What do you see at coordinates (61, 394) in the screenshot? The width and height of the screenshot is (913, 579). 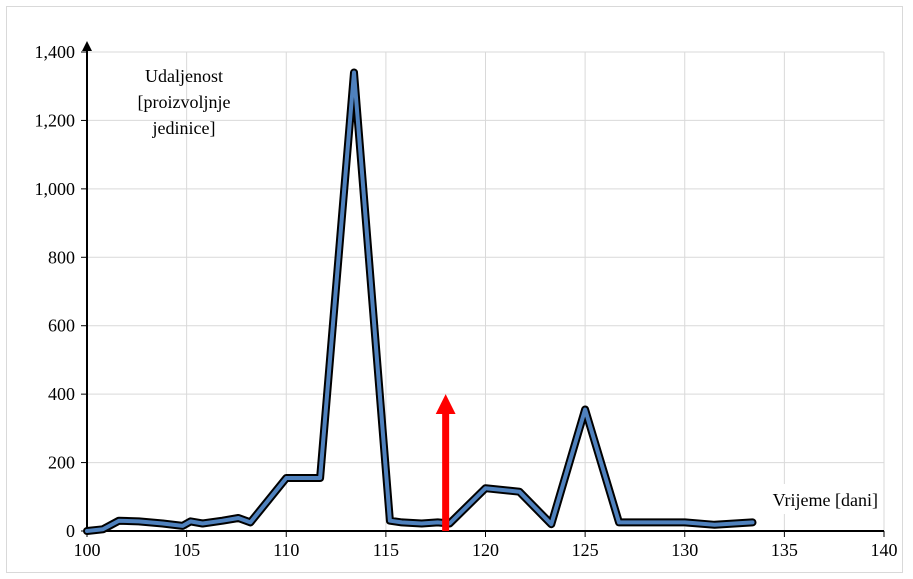 I see `y-tick-label: 400` at bounding box center [61, 394].